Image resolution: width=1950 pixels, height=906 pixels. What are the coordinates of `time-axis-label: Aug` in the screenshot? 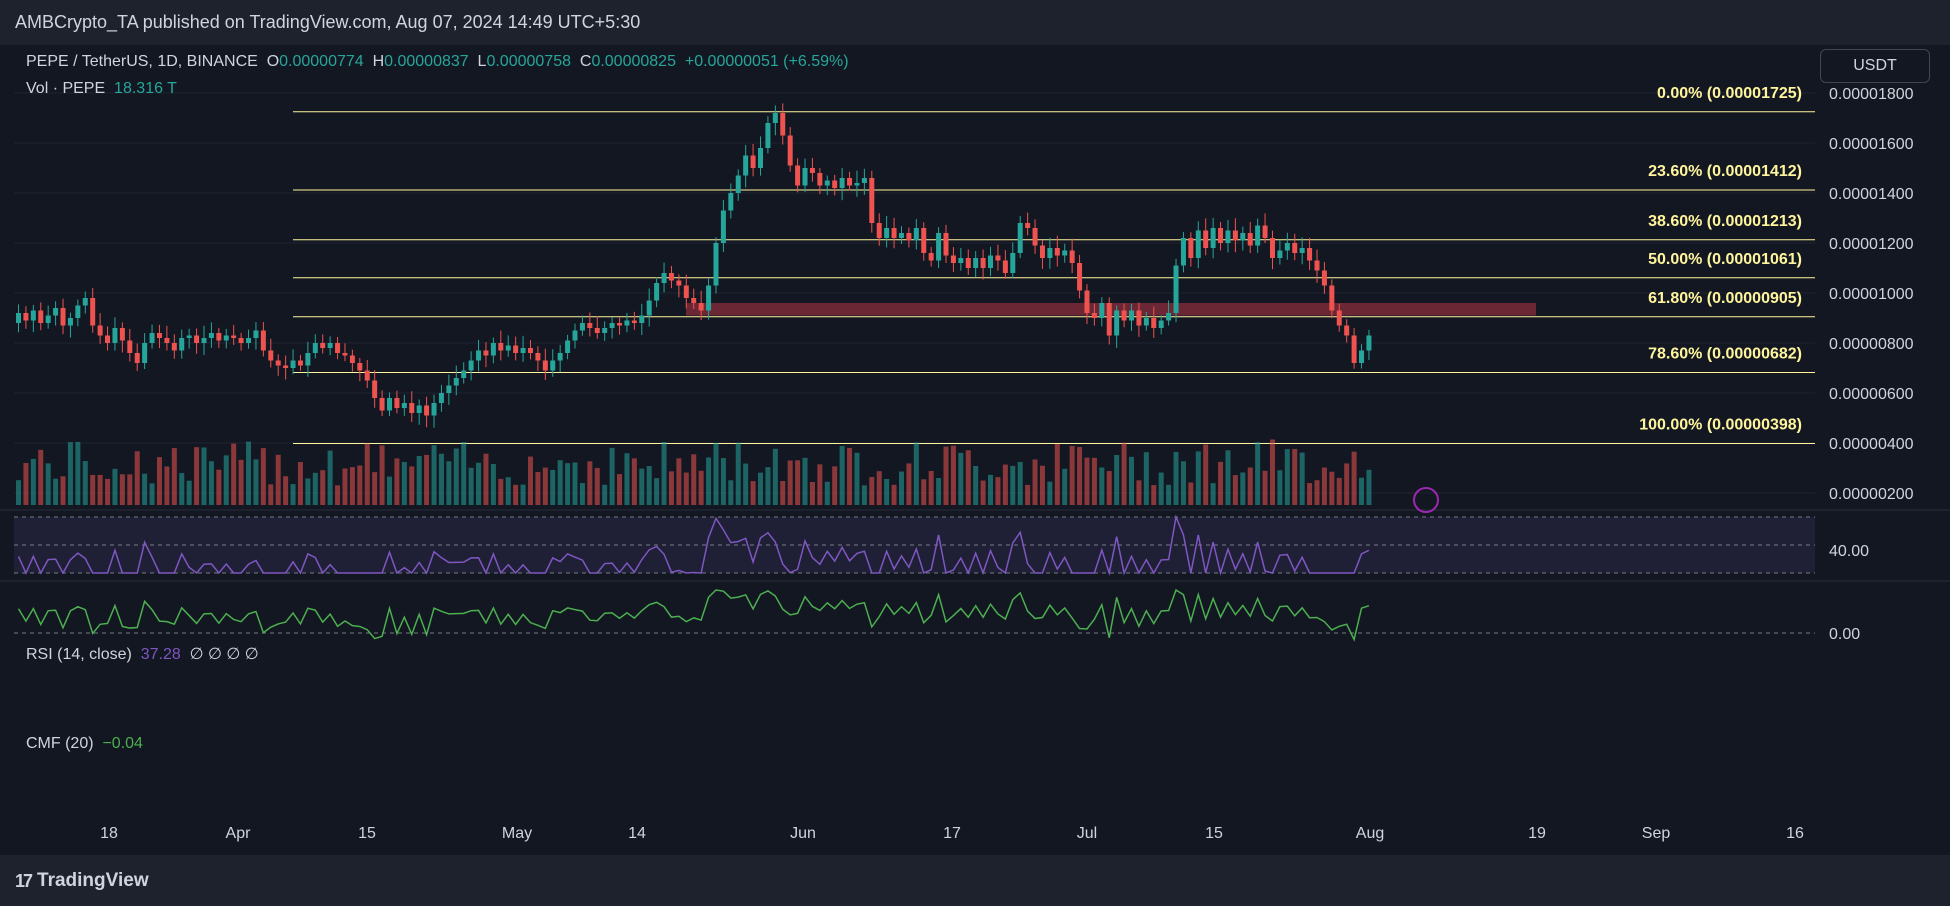 It's located at (1370, 833).